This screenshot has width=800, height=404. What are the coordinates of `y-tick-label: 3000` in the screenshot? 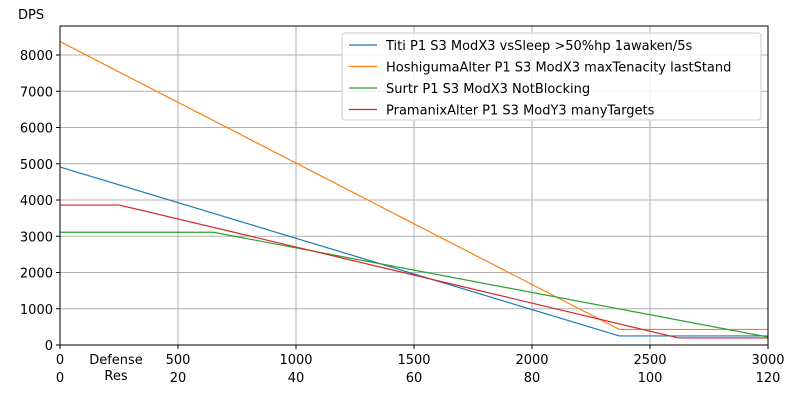 It's located at (36, 237).